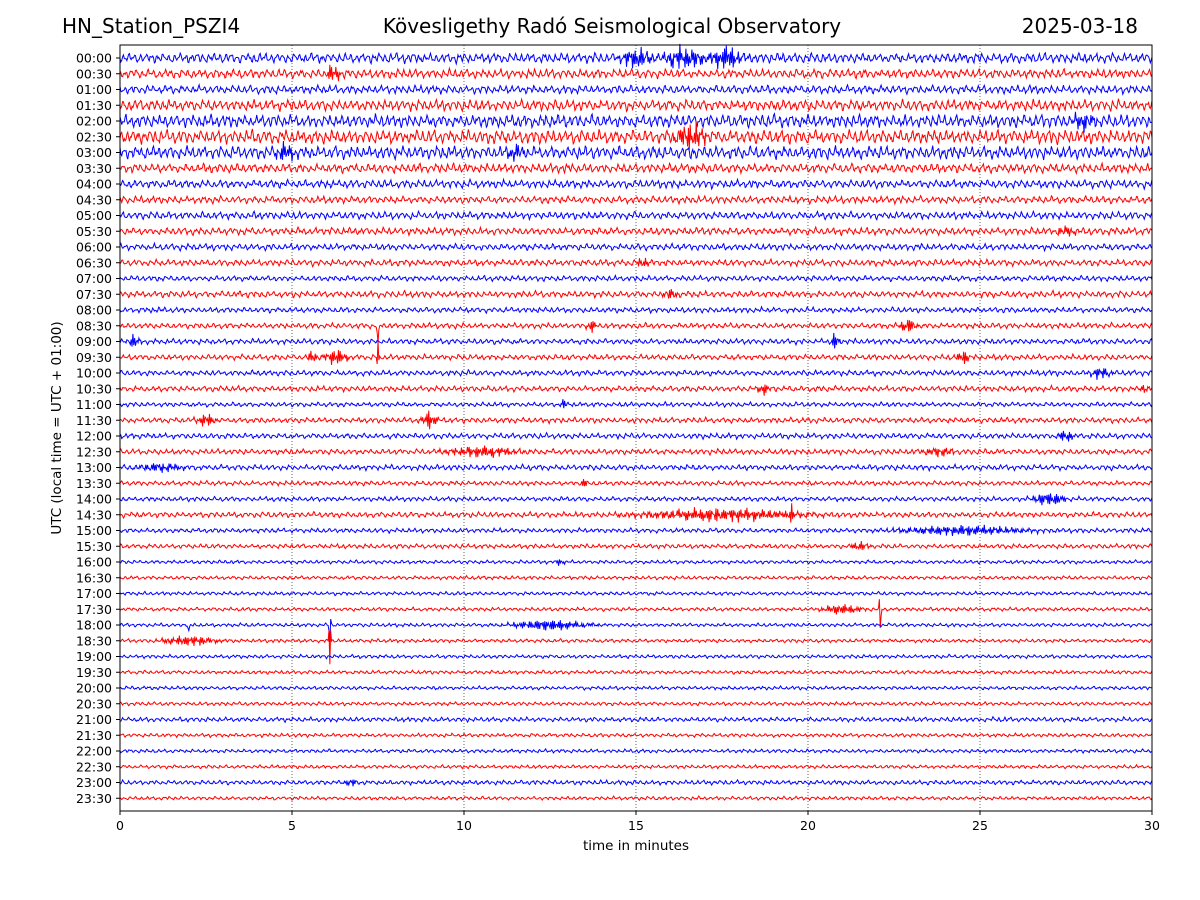 This screenshot has height=900, width=1200. I want to click on row-time-label: 05:00, so click(94, 215).